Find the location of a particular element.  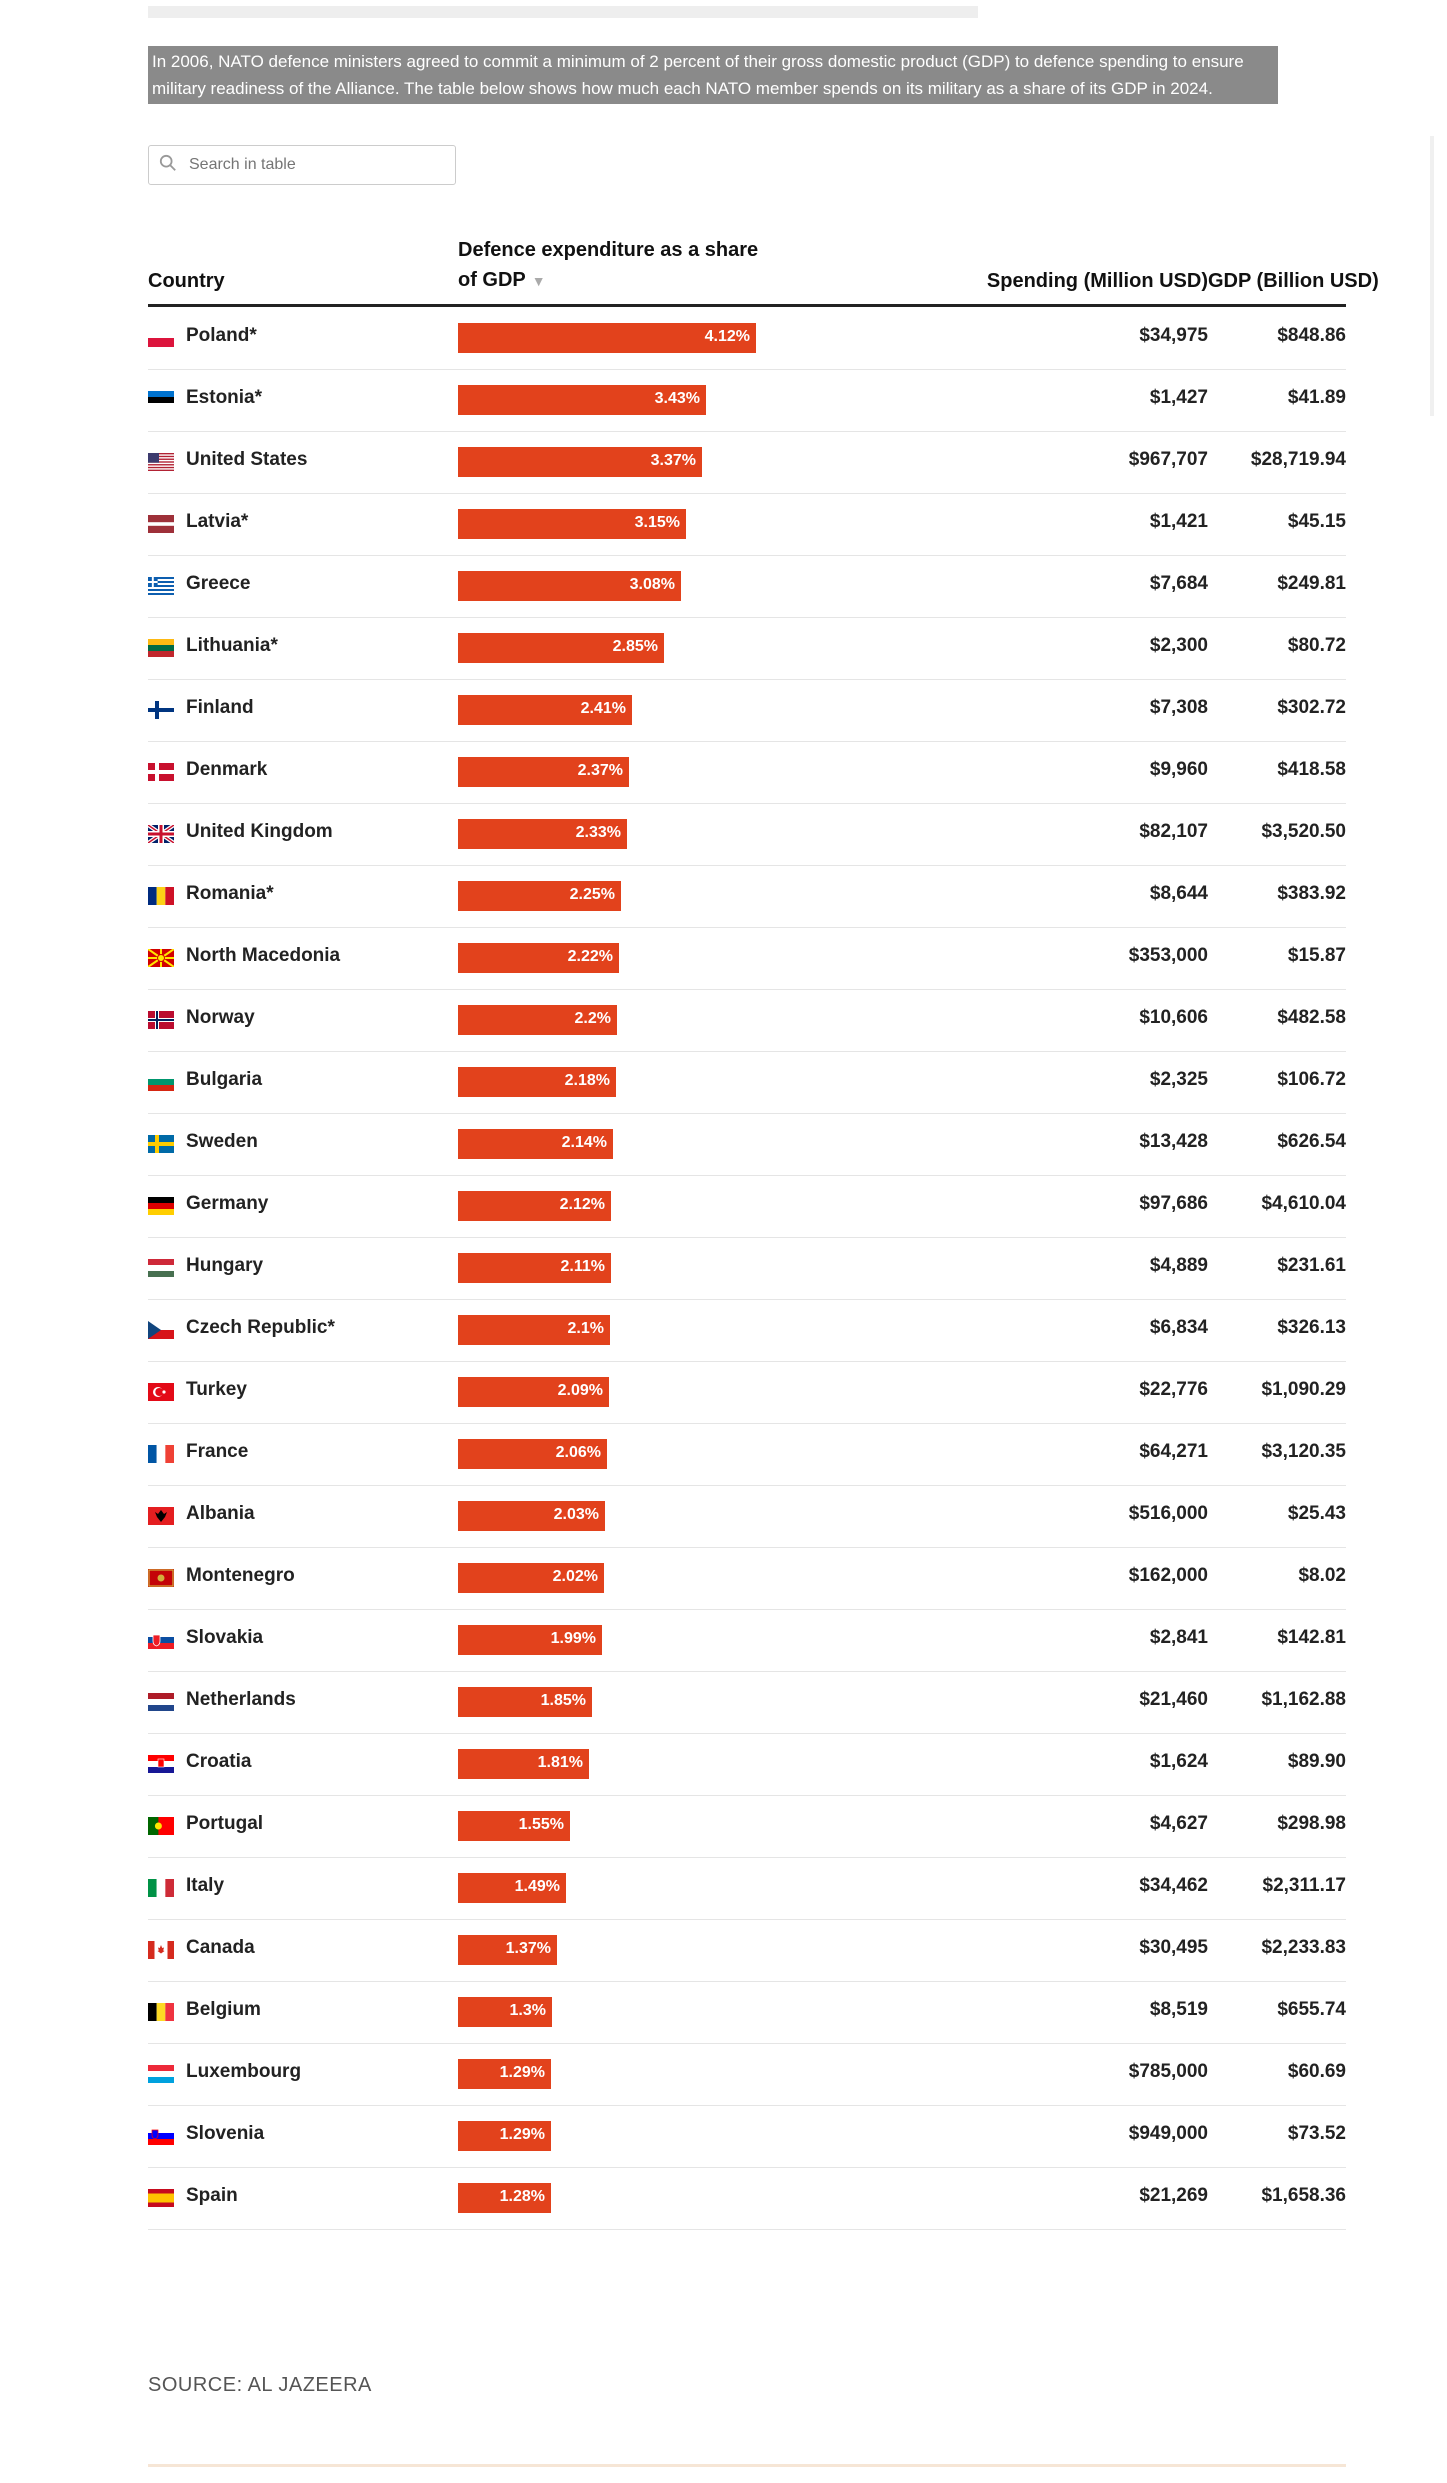

greece-flag-icon is located at coordinates (161, 586).